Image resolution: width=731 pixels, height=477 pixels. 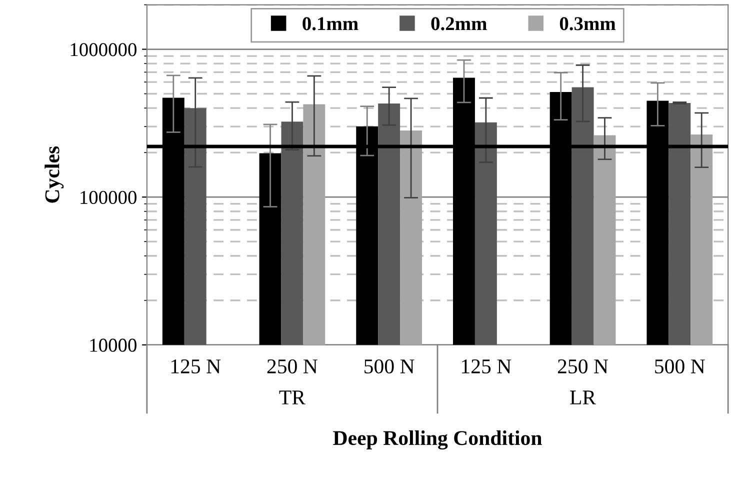 I want to click on legend-label: 0.3mm, so click(x=588, y=23).